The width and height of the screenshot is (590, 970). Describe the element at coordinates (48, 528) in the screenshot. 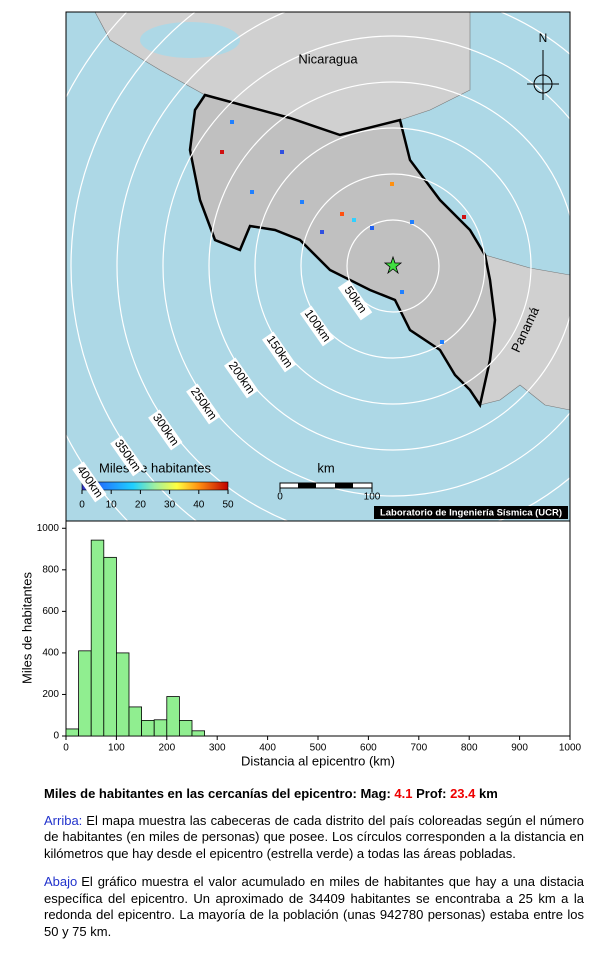

I see `y-tick-label: 1000` at that location.